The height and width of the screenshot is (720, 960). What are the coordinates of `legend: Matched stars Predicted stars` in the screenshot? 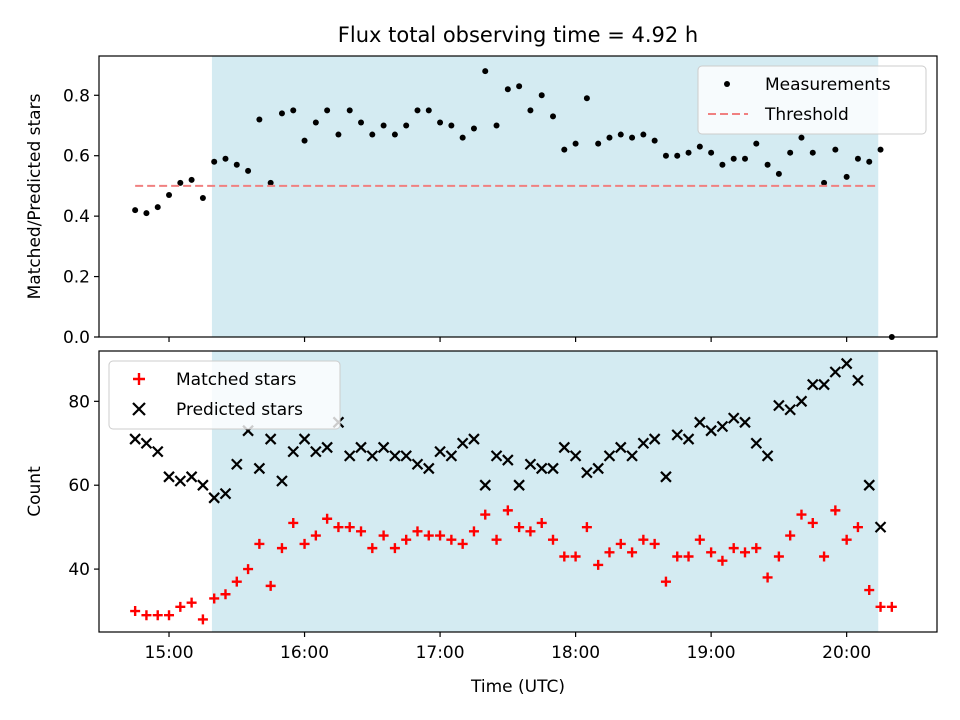 It's located at (224, 395).